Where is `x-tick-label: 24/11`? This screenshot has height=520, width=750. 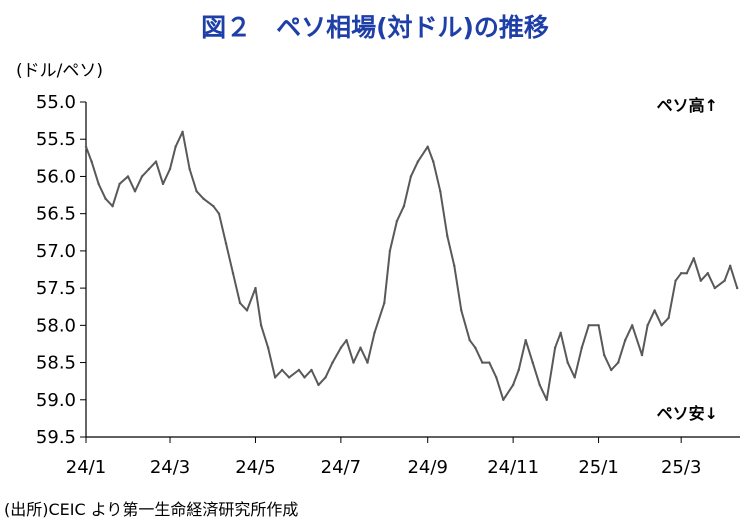
x-tick-label: 24/11 is located at coordinates (513, 467).